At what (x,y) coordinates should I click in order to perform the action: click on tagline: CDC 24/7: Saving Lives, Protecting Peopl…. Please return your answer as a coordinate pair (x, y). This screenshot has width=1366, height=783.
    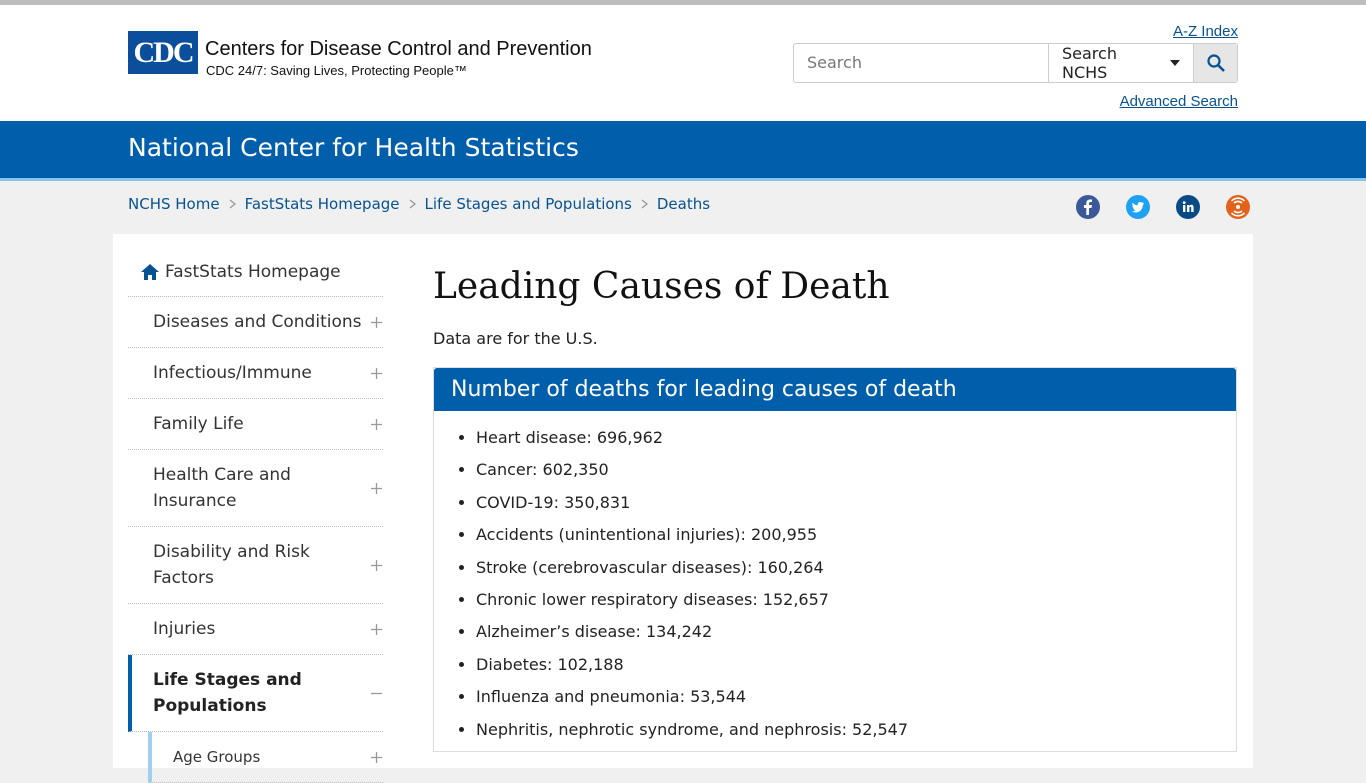
    Looking at the image, I should click on (336, 70).